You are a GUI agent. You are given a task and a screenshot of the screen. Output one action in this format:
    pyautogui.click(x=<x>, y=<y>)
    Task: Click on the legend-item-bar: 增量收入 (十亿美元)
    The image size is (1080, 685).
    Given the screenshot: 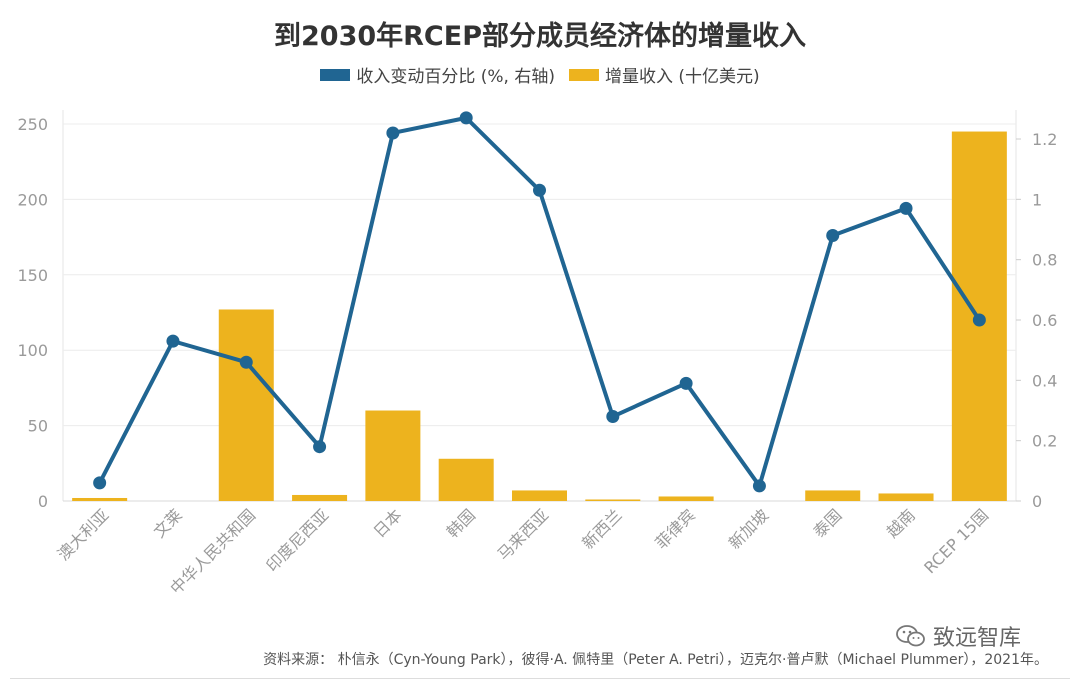 What is the action you would take?
    pyautogui.click(x=664, y=74)
    